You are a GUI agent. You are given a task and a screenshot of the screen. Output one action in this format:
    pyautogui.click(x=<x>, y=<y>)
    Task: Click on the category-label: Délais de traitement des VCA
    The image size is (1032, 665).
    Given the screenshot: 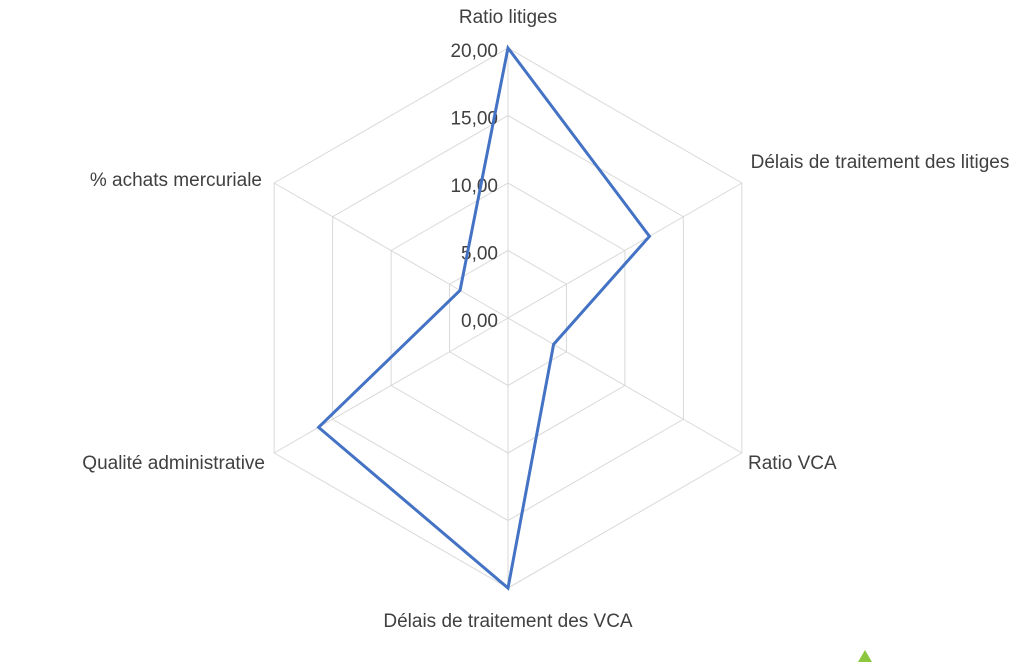 What is the action you would take?
    pyautogui.click(x=508, y=621)
    